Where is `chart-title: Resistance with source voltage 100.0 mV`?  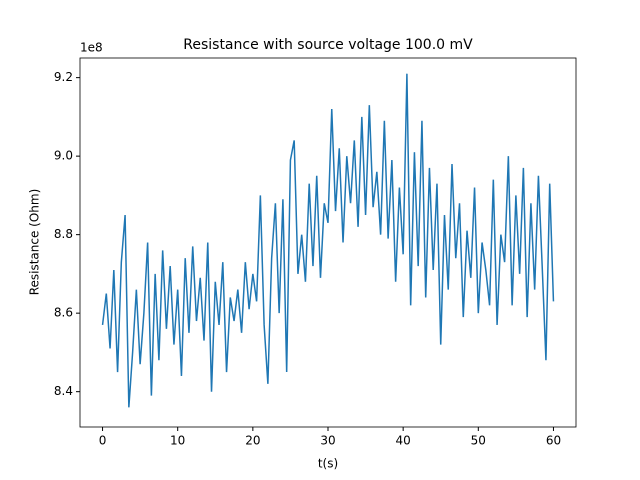
chart-title: Resistance with source voltage 100.0 mV is located at coordinates (328, 45).